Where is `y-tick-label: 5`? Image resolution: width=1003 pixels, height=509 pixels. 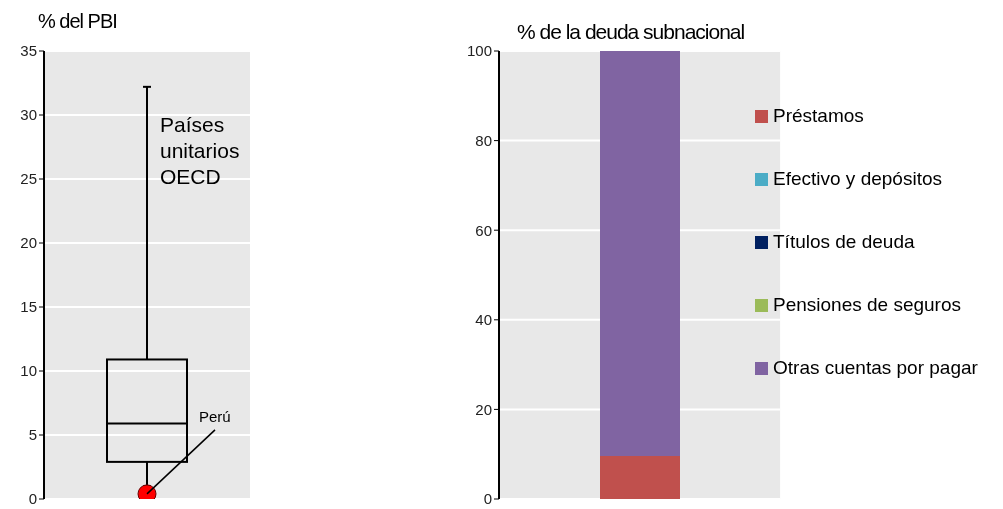
y-tick-label: 5 is located at coordinates (32, 435).